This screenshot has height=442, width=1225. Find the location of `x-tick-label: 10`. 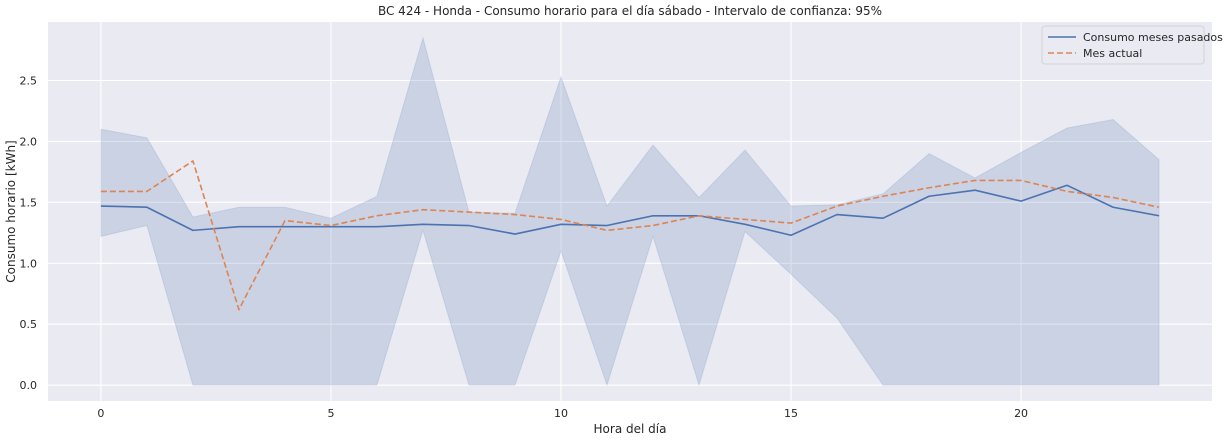

x-tick-label: 10 is located at coordinates (561, 413).